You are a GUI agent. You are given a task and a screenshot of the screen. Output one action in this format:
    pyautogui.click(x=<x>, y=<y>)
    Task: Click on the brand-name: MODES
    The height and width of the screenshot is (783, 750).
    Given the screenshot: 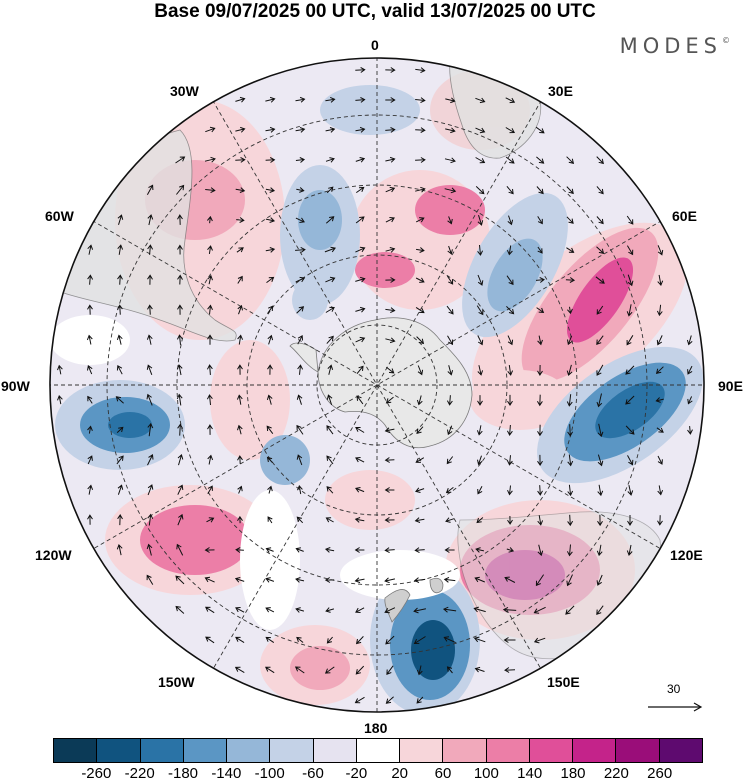 What is the action you would take?
    pyautogui.click(x=670, y=46)
    